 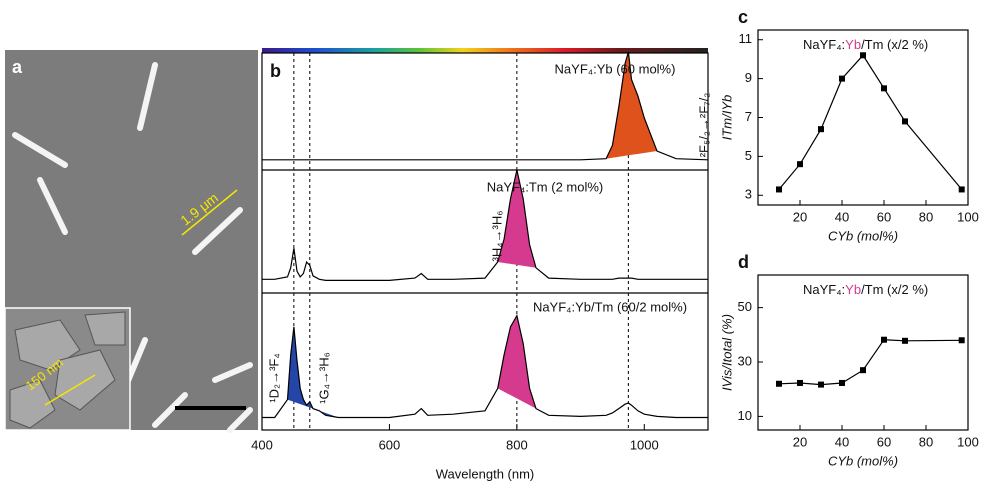 I want to click on x-tick-label: 1000, so click(x=644, y=444).